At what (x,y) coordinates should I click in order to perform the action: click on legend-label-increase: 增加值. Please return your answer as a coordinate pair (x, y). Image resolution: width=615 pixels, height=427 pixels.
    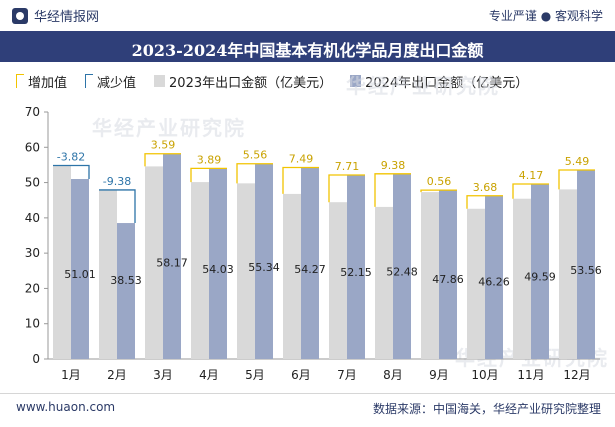
    Looking at the image, I should click on (48, 83).